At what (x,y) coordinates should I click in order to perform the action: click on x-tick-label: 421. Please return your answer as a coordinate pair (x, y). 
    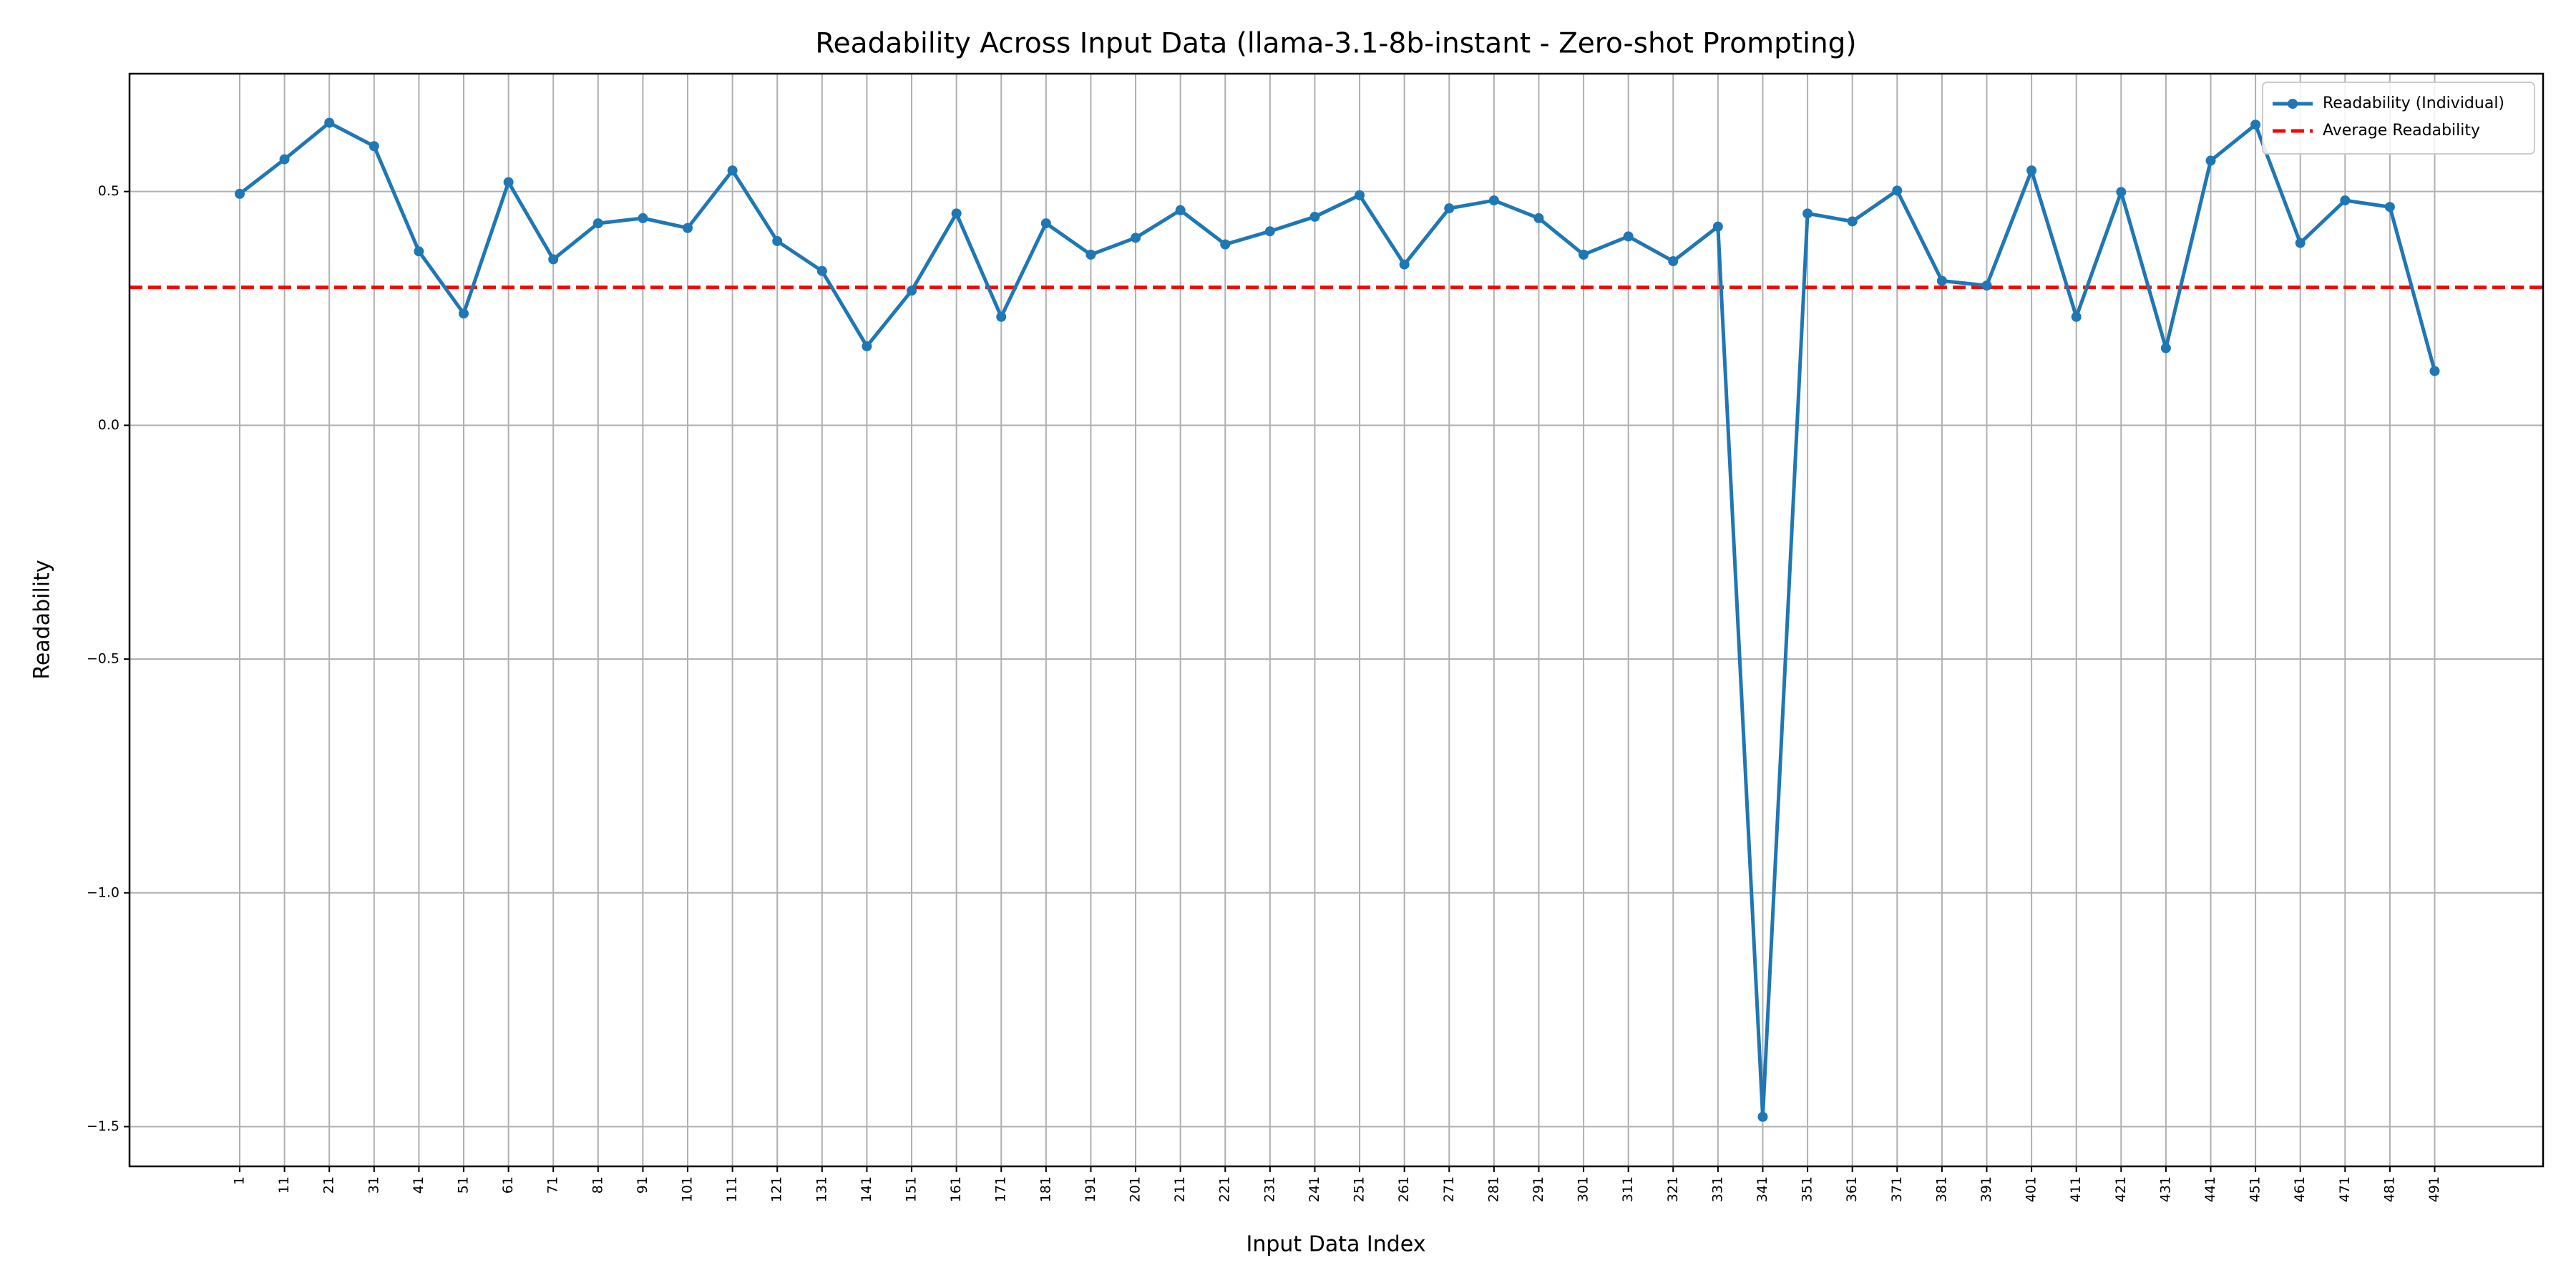
    Looking at the image, I should click on (2121, 1189).